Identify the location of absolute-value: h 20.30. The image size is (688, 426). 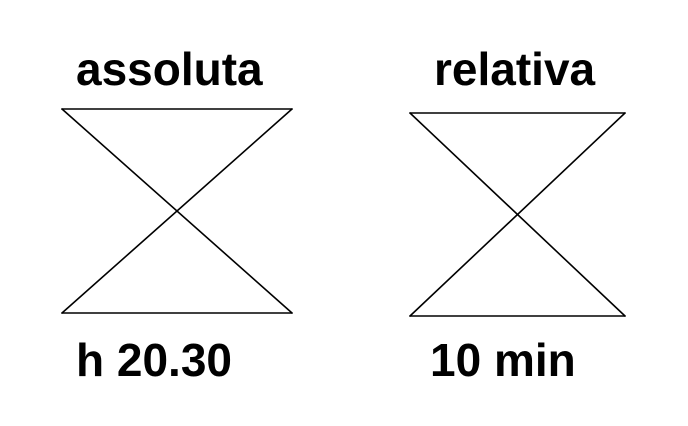
(154, 360).